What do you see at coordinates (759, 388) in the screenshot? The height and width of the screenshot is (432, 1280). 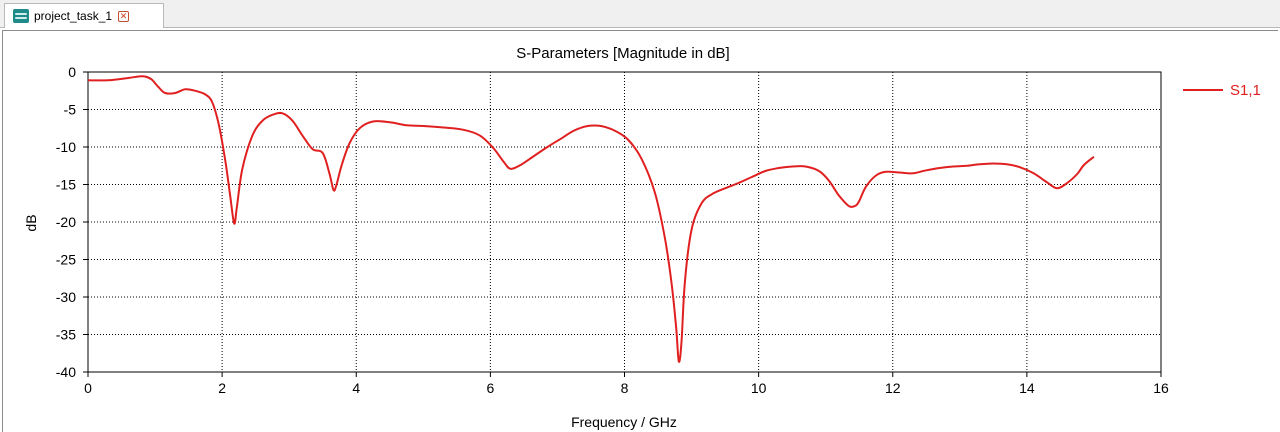 I see `x-tick-label: 10` at bounding box center [759, 388].